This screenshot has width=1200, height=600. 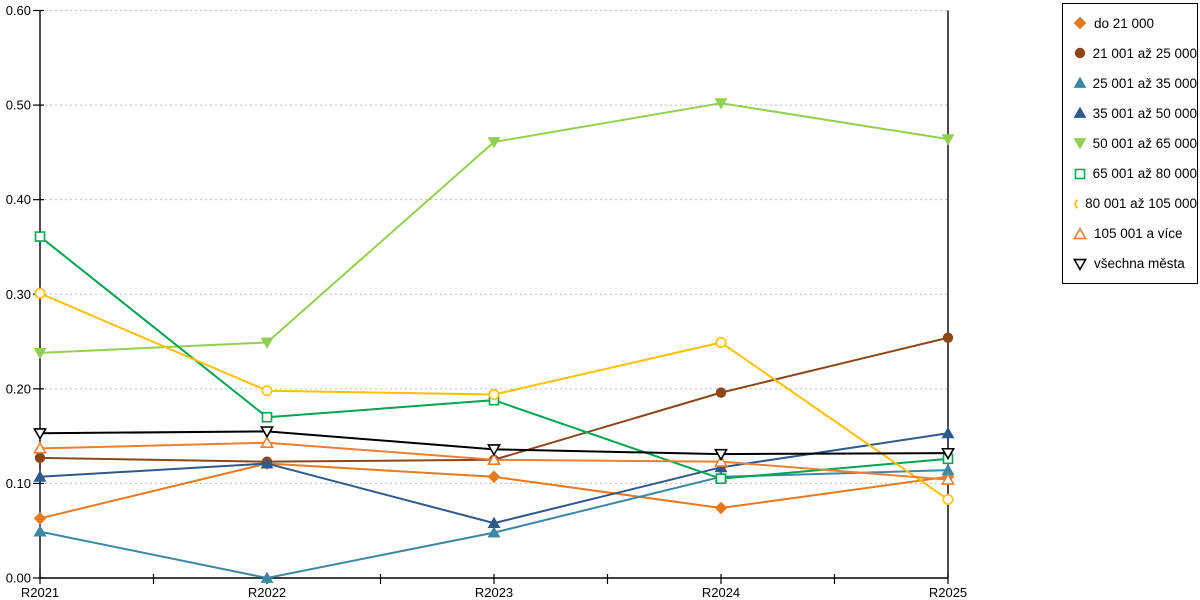 I want to click on legend-item: 50 001 až 65 000, so click(x=1135, y=143).